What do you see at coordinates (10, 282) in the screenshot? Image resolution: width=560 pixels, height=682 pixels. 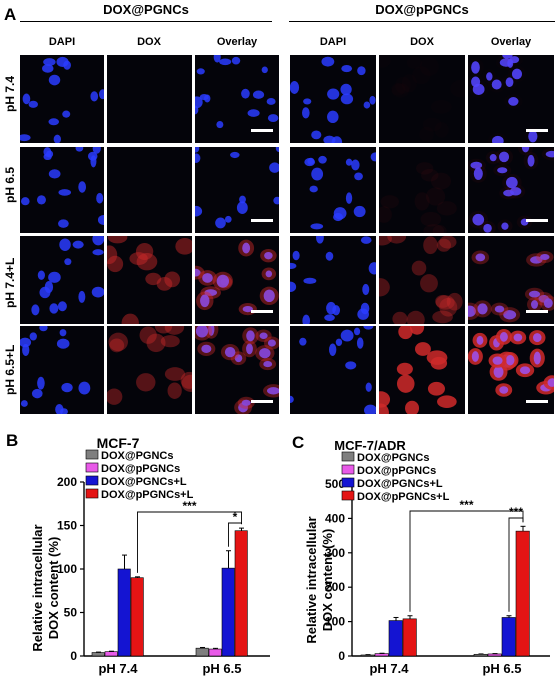 I see `row-label-ph74-l: pH 7.4+L` at bounding box center [10, 282].